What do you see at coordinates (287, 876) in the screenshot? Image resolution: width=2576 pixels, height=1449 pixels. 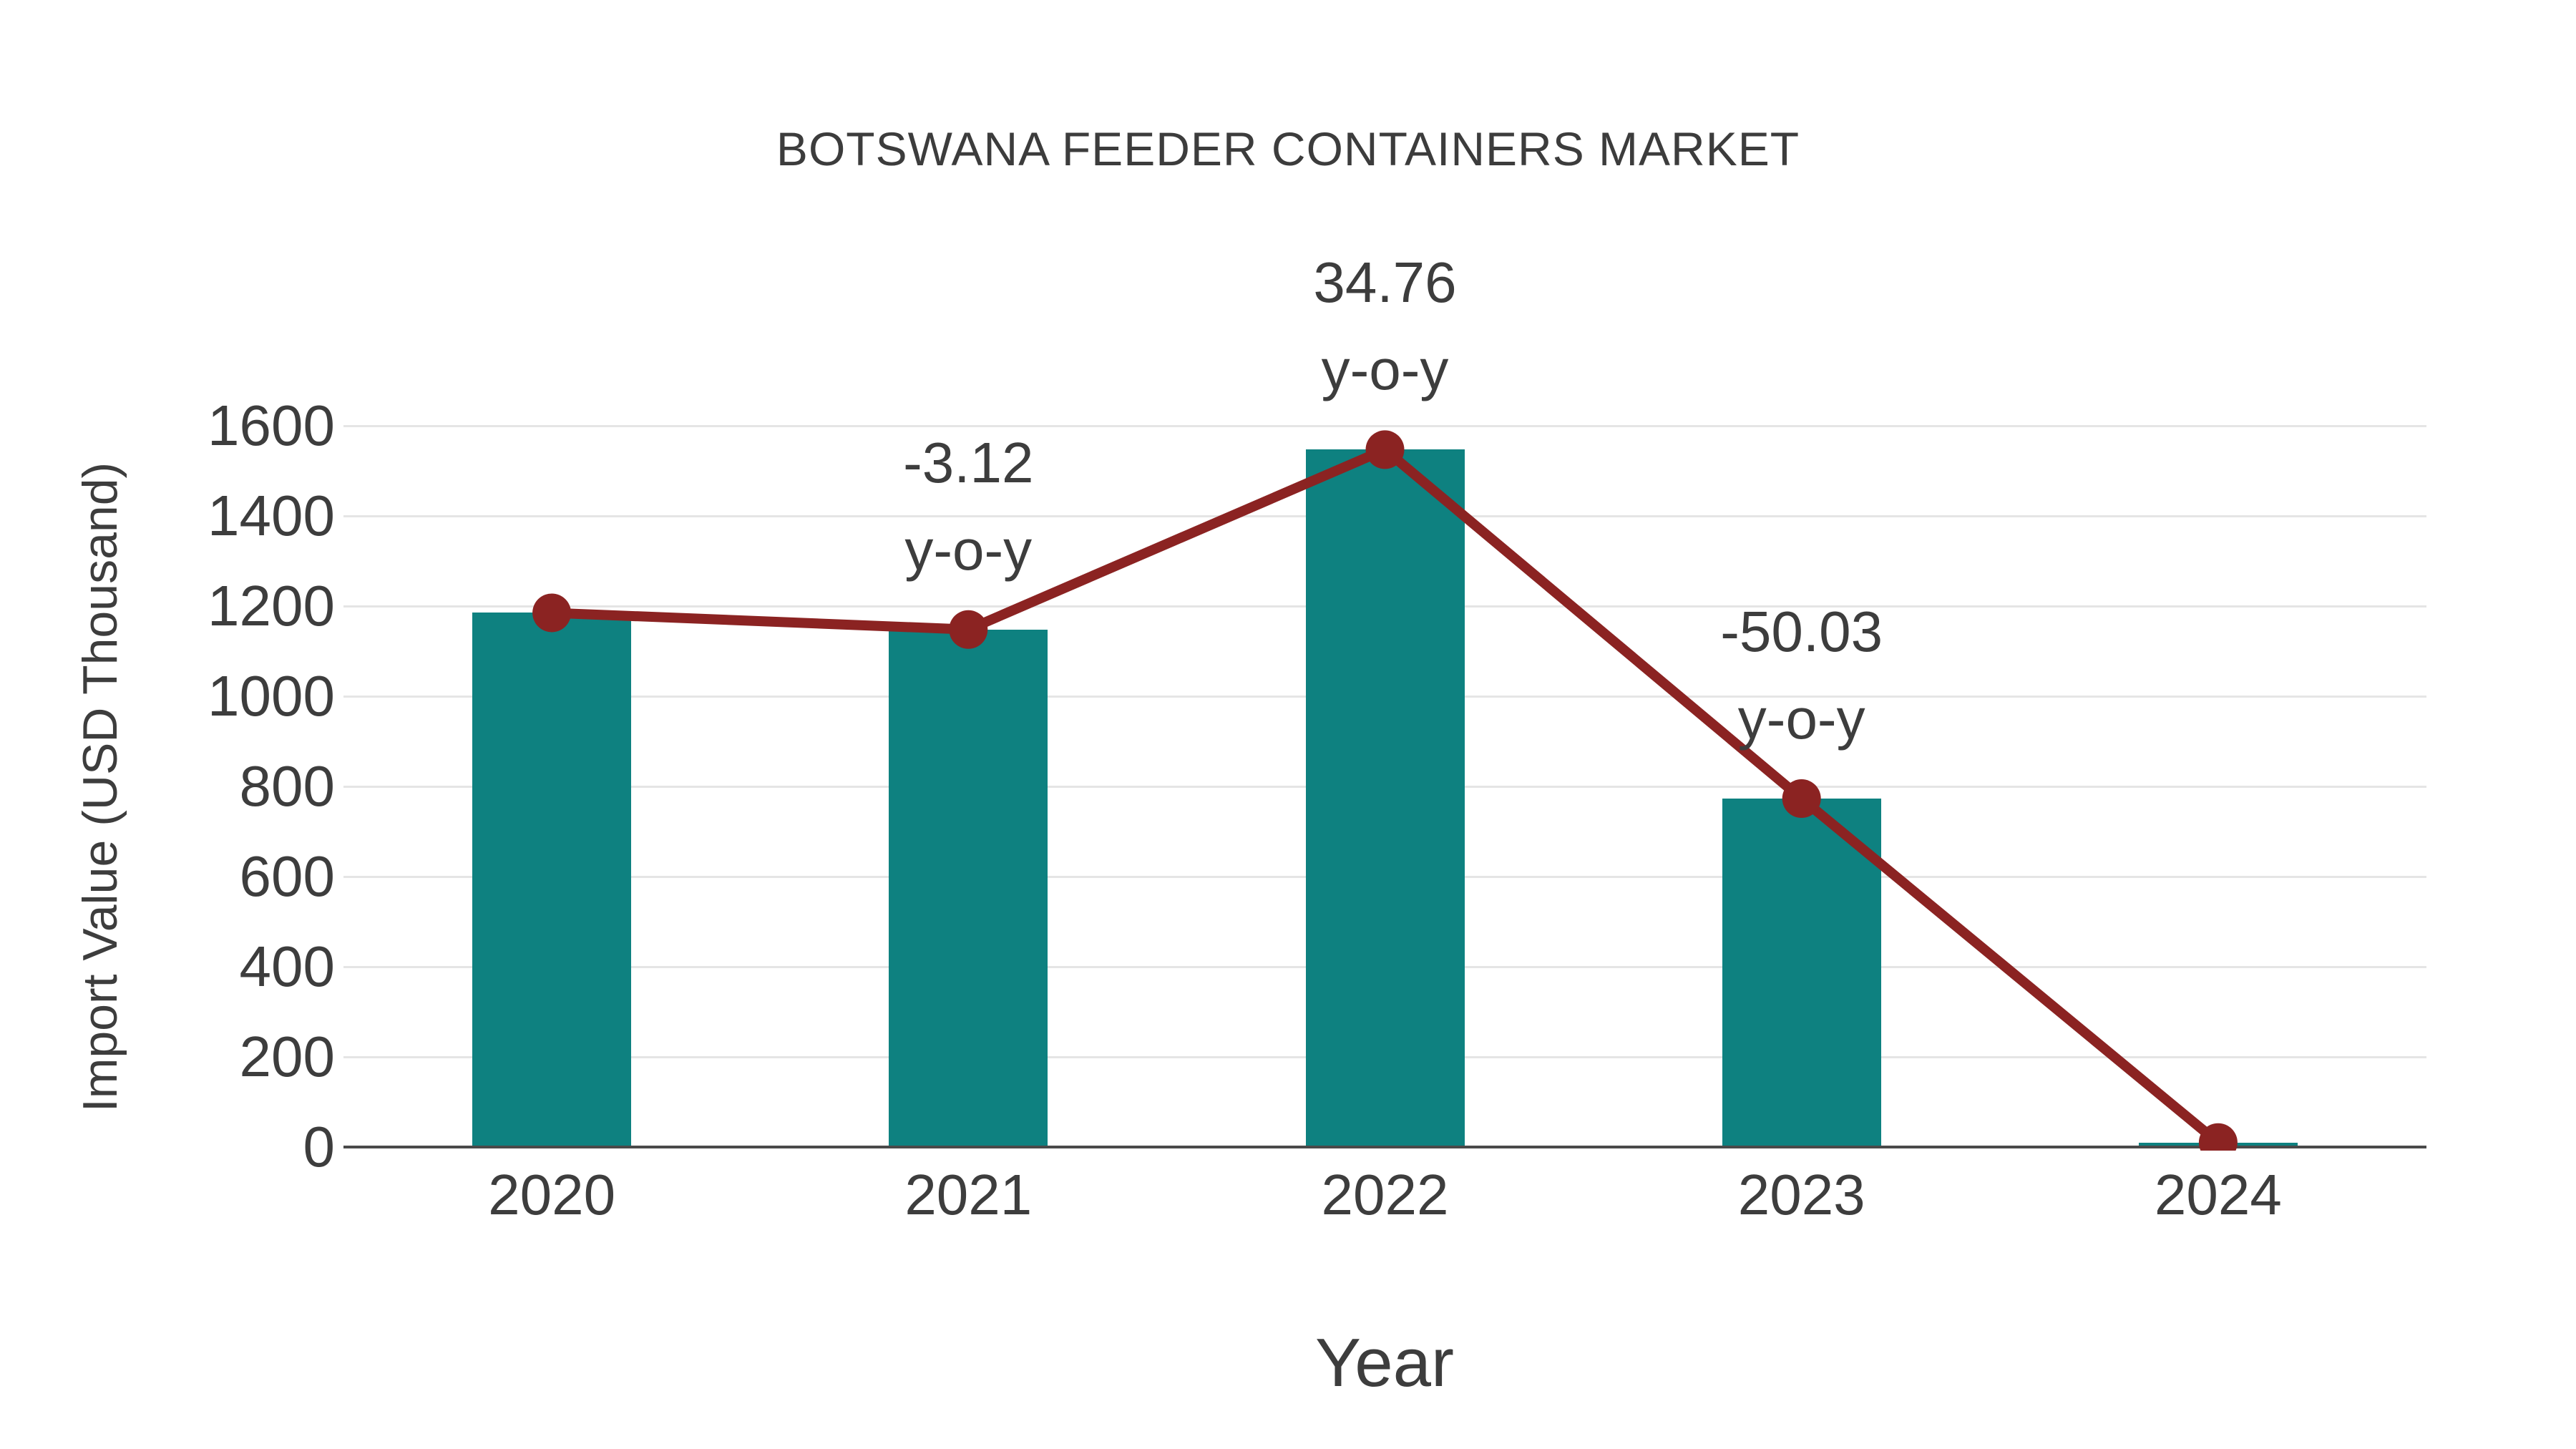 I see `y-tick-label-600: 600` at bounding box center [287, 876].